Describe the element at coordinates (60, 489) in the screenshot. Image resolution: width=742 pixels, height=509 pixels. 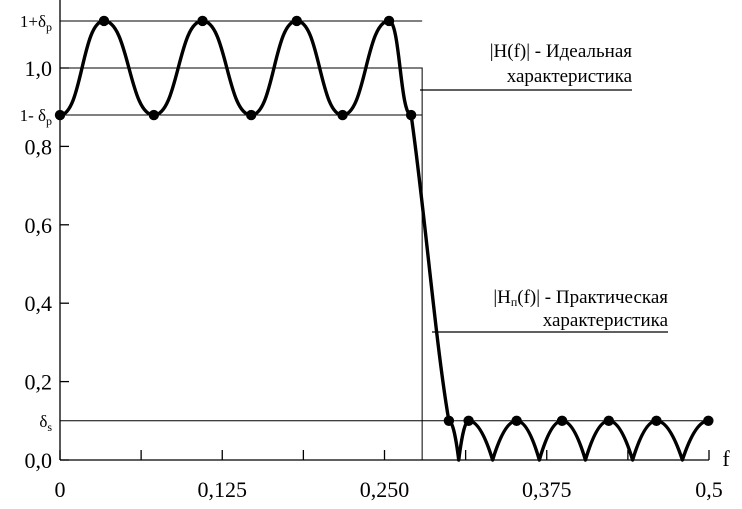
I see `x-tick-label-0: 0` at that location.